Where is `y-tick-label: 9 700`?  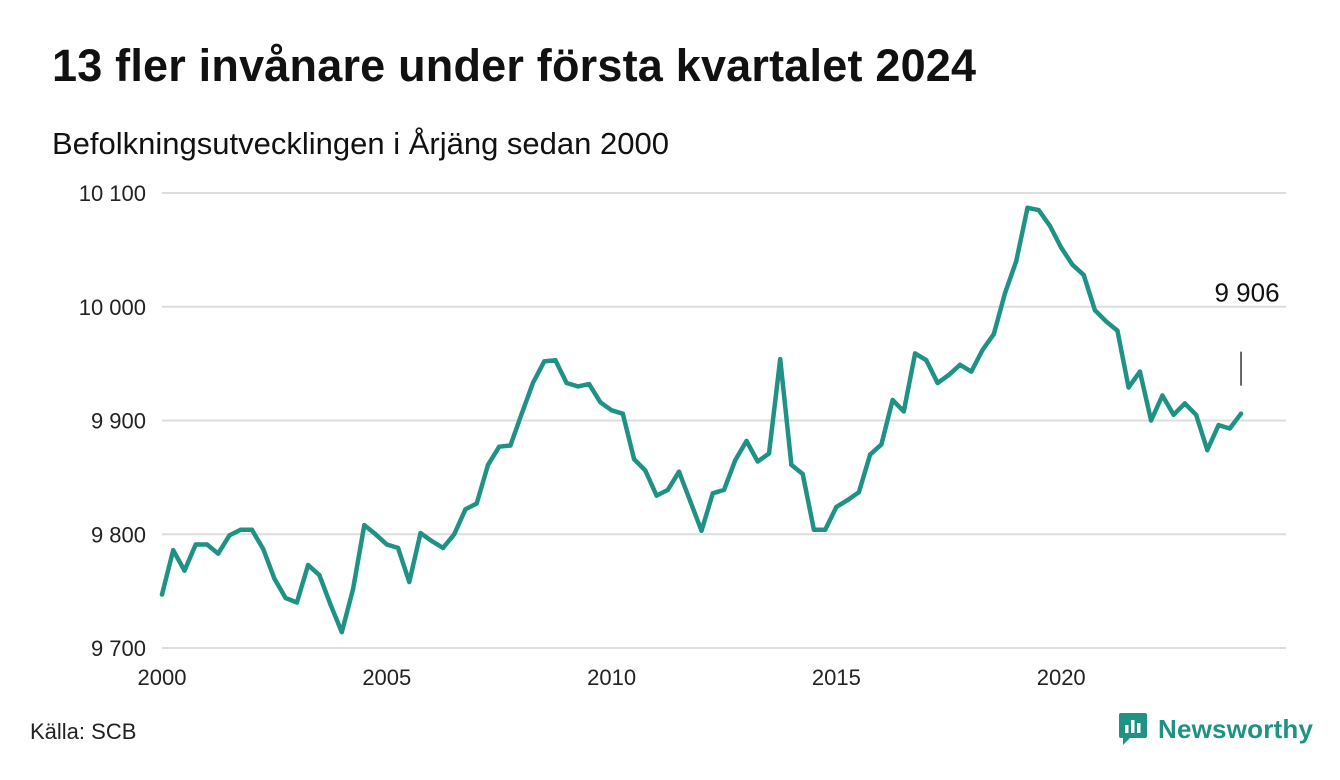
y-tick-label: 9 700 is located at coordinates (118, 648).